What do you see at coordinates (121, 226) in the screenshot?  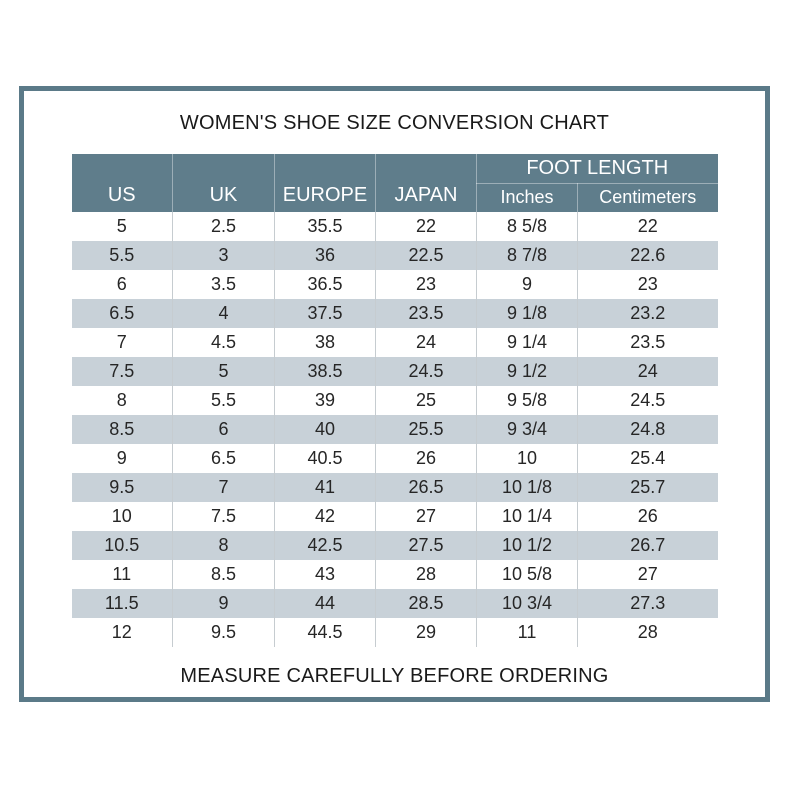 I see `cell: 5` at bounding box center [121, 226].